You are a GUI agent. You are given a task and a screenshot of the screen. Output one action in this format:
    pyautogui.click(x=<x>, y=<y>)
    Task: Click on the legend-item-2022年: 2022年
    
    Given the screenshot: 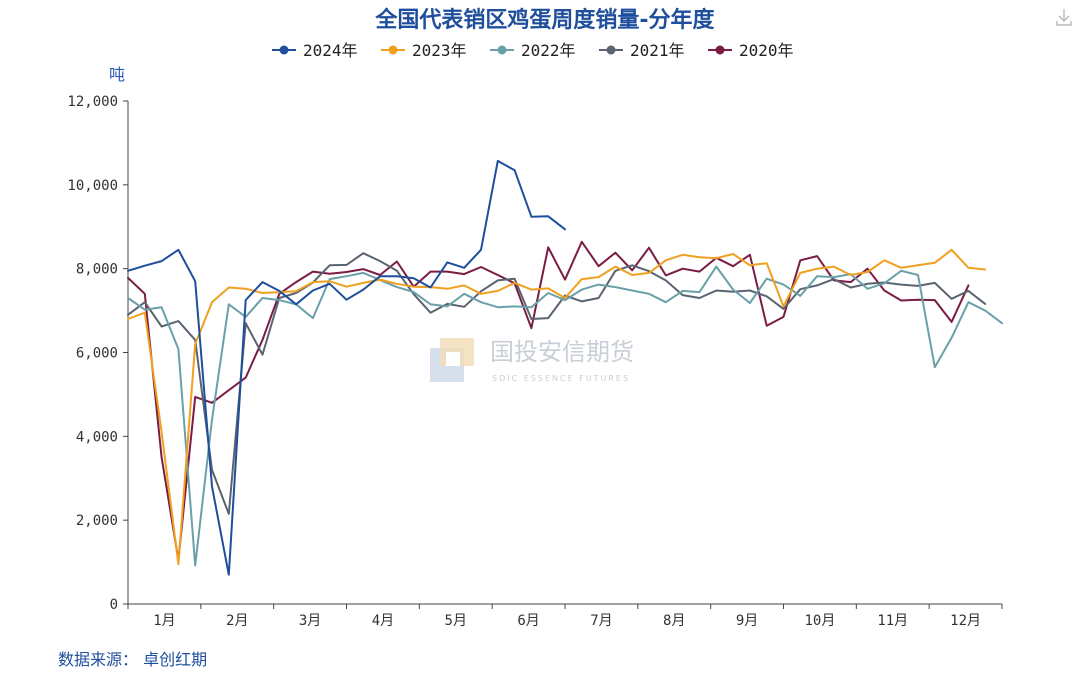 What is the action you would take?
    pyautogui.click(x=533, y=50)
    